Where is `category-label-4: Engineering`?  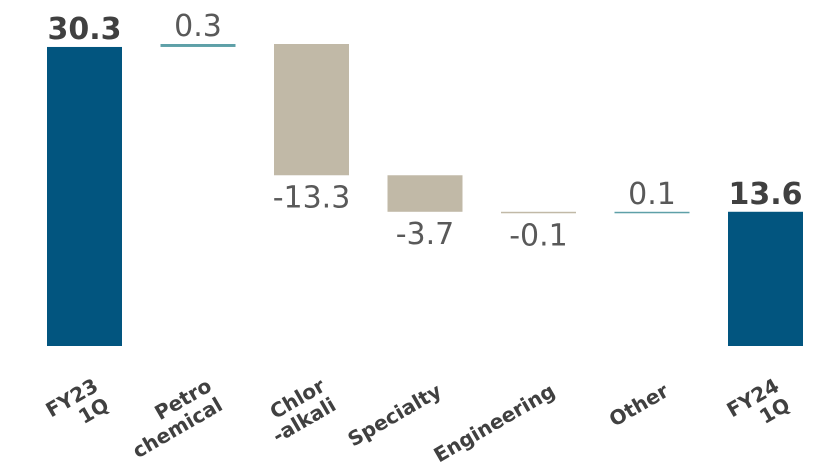 category-label-4: Engineering is located at coordinates (494, 423).